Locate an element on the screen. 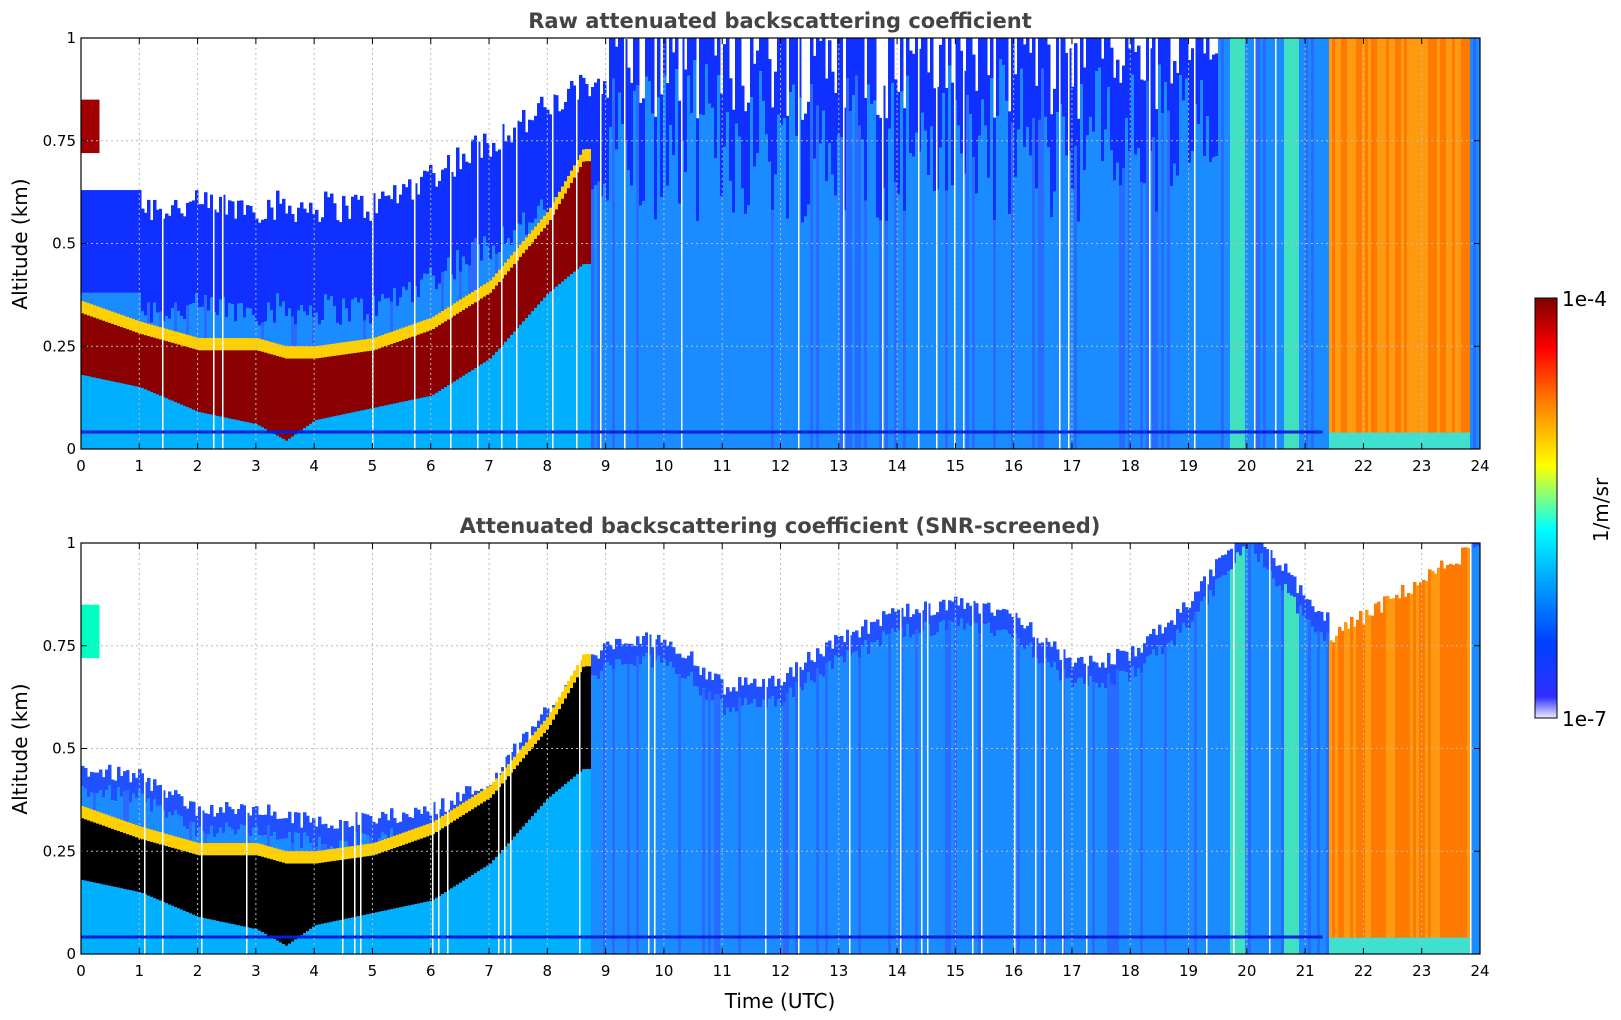 The width and height of the screenshot is (1621, 1020). heatmap-gap is located at coordinates (844, 243).